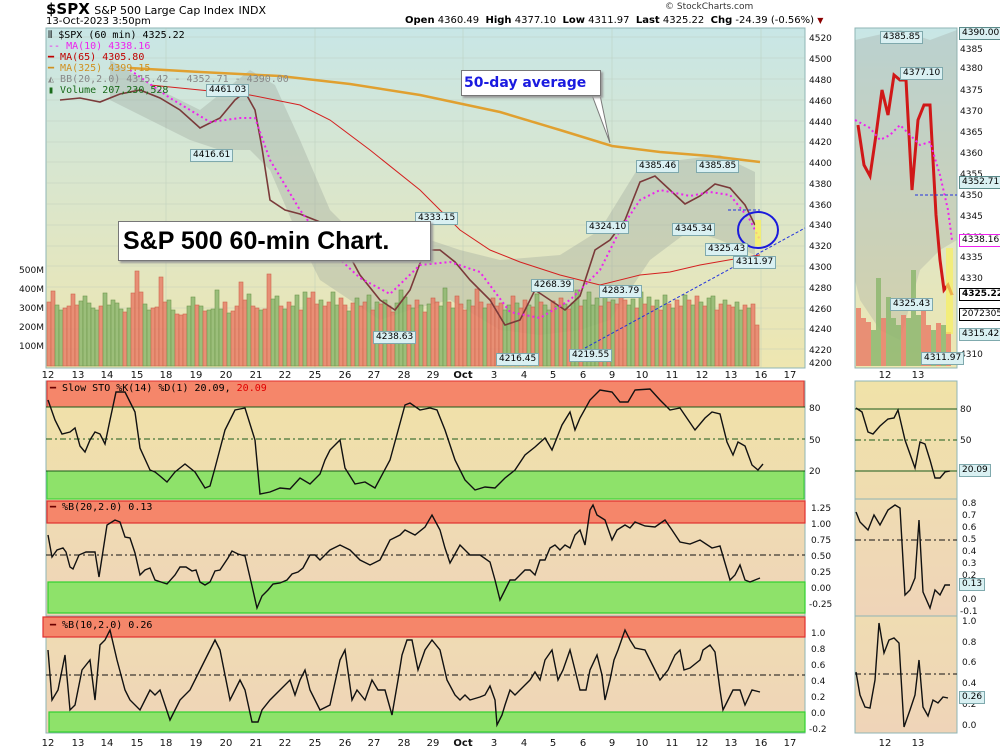 The image size is (1000, 750). I want to click on low-value: 4311.97, so click(609, 20).